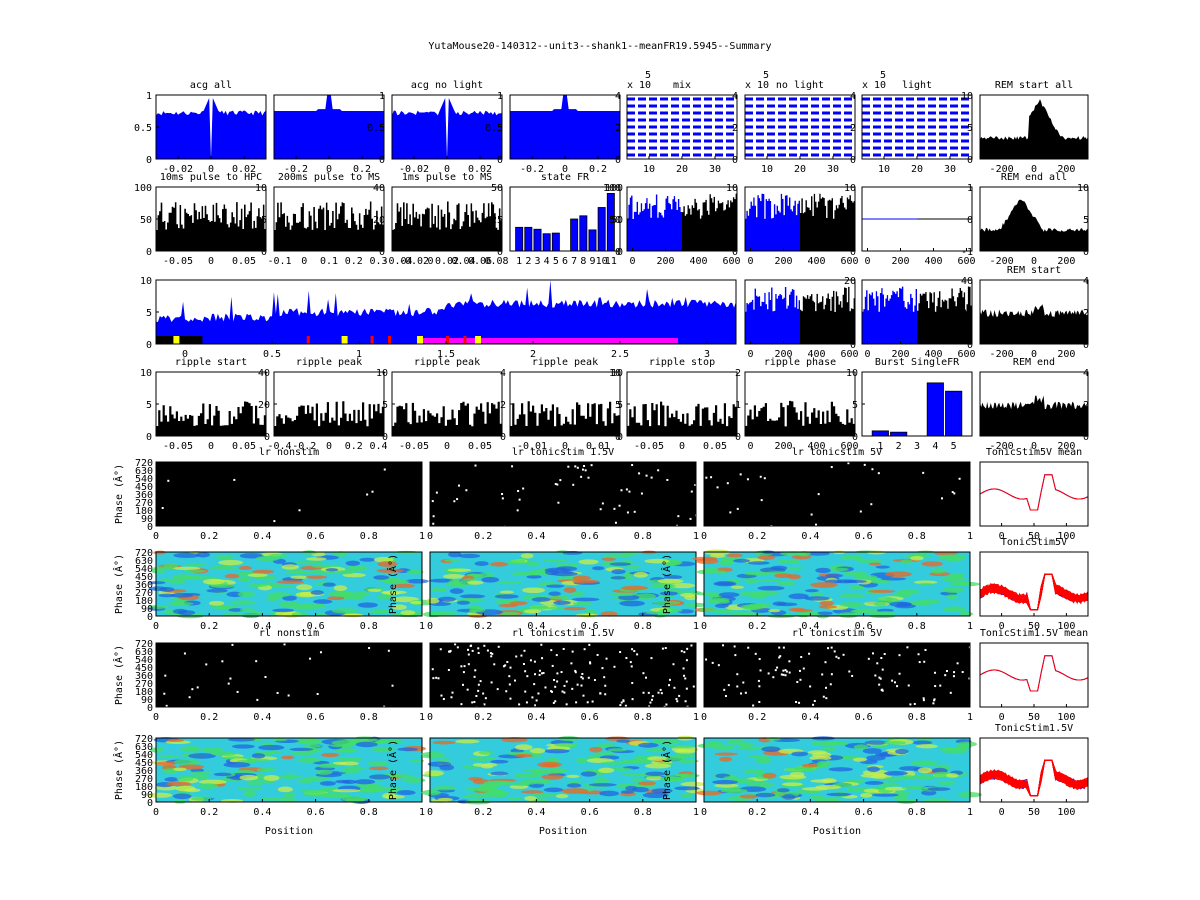 Image resolution: width=1200 pixels, height=900 pixels. What do you see at coordinates (954, 446) in the screenshot?
I see `category-label: 5` at bounding box center [954, 446].